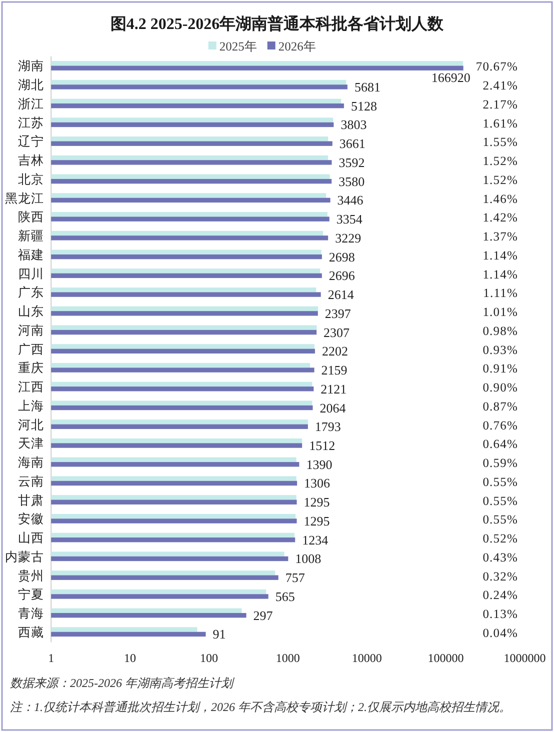 The image size is (554, 732). Describe the element at coordinates (31, 538) in the screenshot. I see `y-tick-label: 山西` at that location.